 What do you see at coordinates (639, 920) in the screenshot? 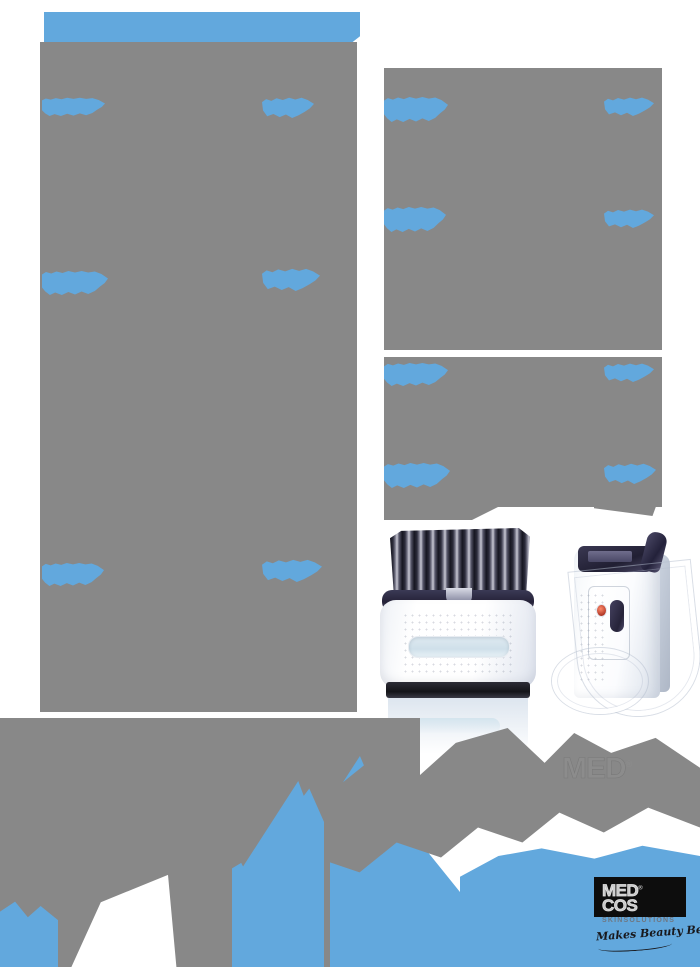
I see `logo-subtitle: SKINSOLUTIONS` at bounding box center [639, 920].